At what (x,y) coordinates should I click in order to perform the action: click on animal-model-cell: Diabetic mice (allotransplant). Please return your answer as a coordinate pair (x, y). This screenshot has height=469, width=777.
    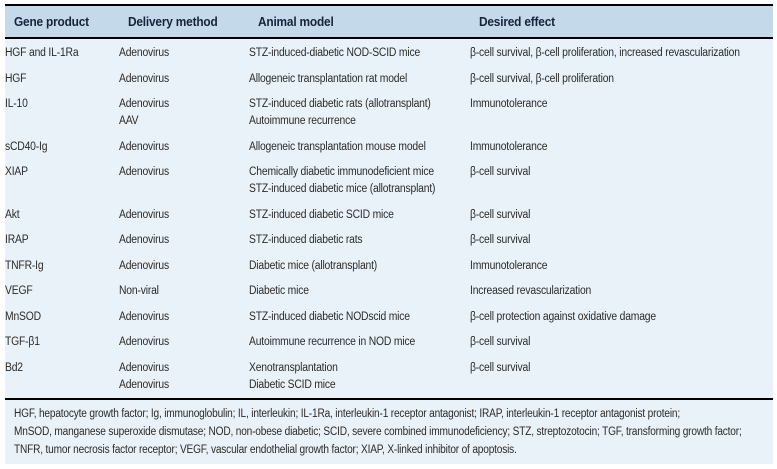
    Looking at the image, I should click on (359, 266).